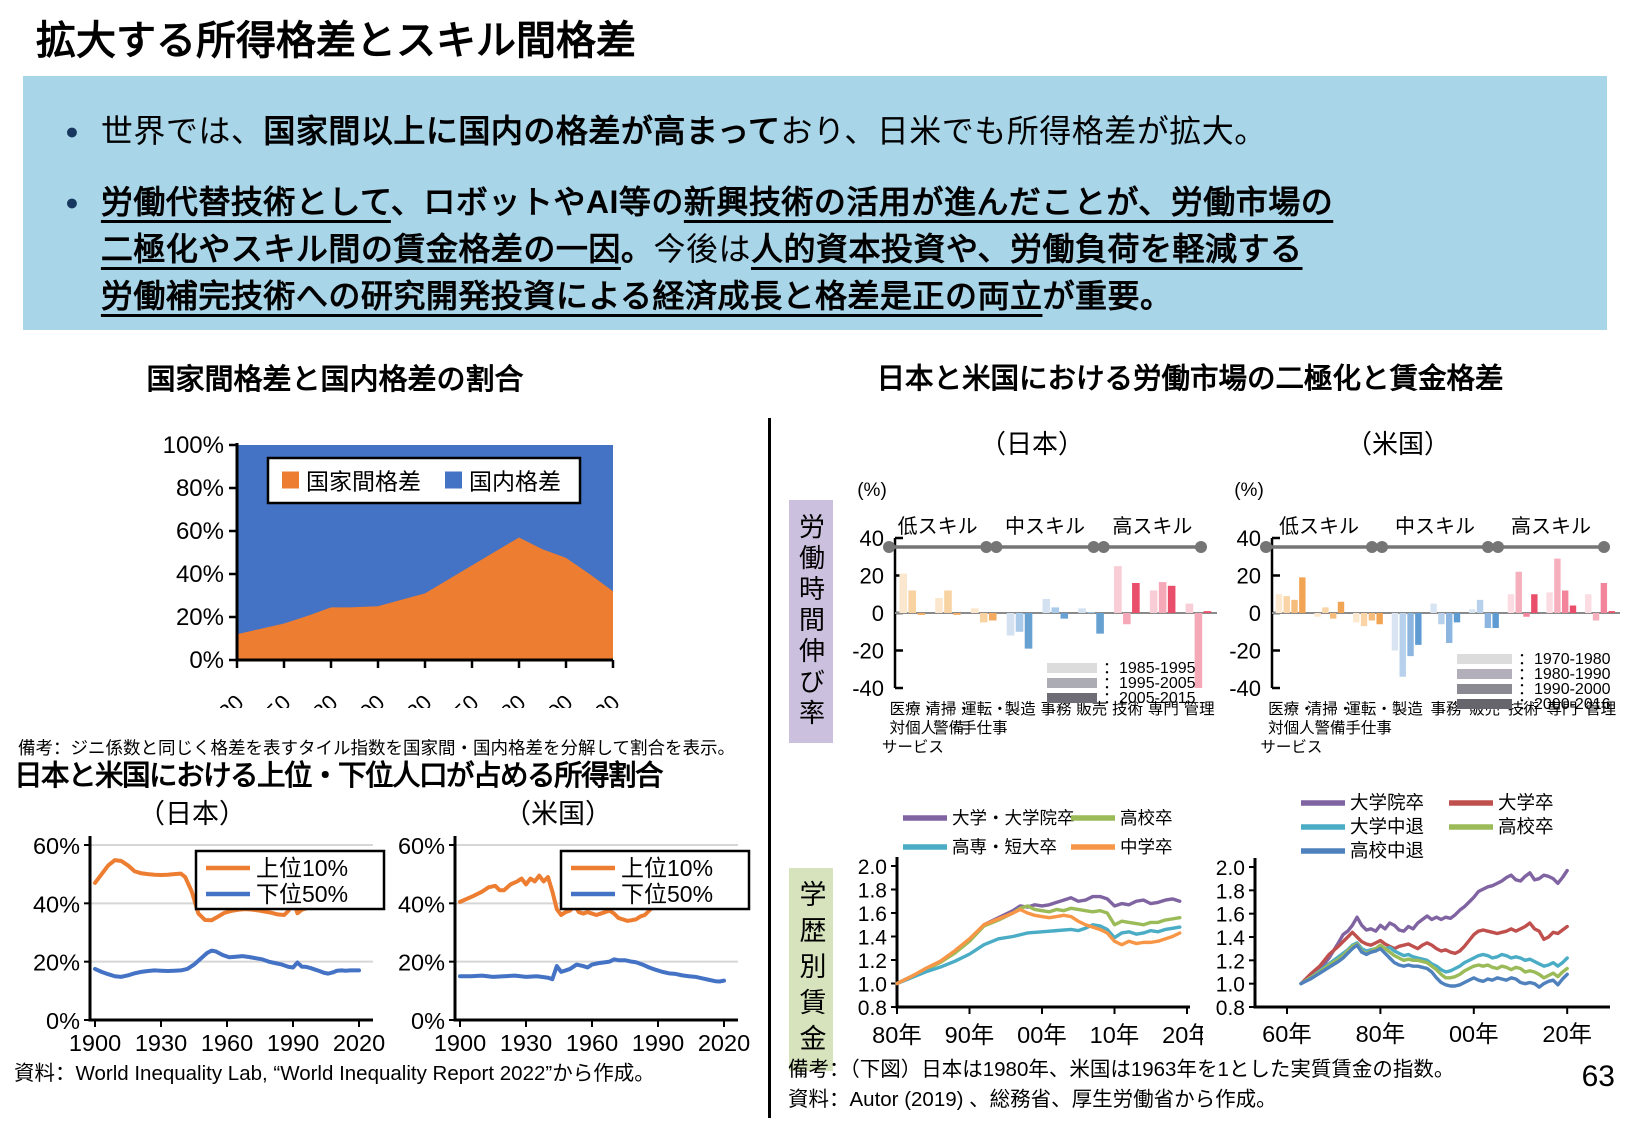 This screenshot has width=1625, height=1125. What do you see at coordinates (1230, 891) in the screenshot?
I see `svg-text: 1.8` at bounding box center [1230, 891].